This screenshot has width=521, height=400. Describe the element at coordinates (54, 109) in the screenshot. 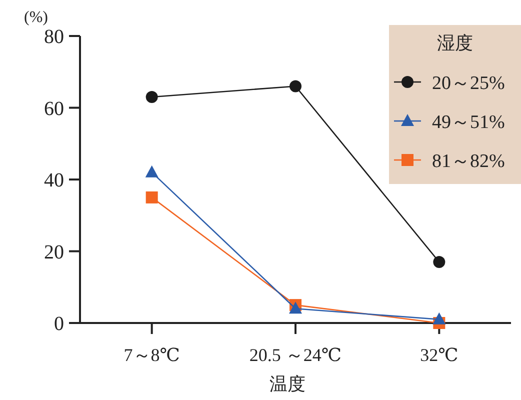

I see `y-tick-label: 60` at that location.